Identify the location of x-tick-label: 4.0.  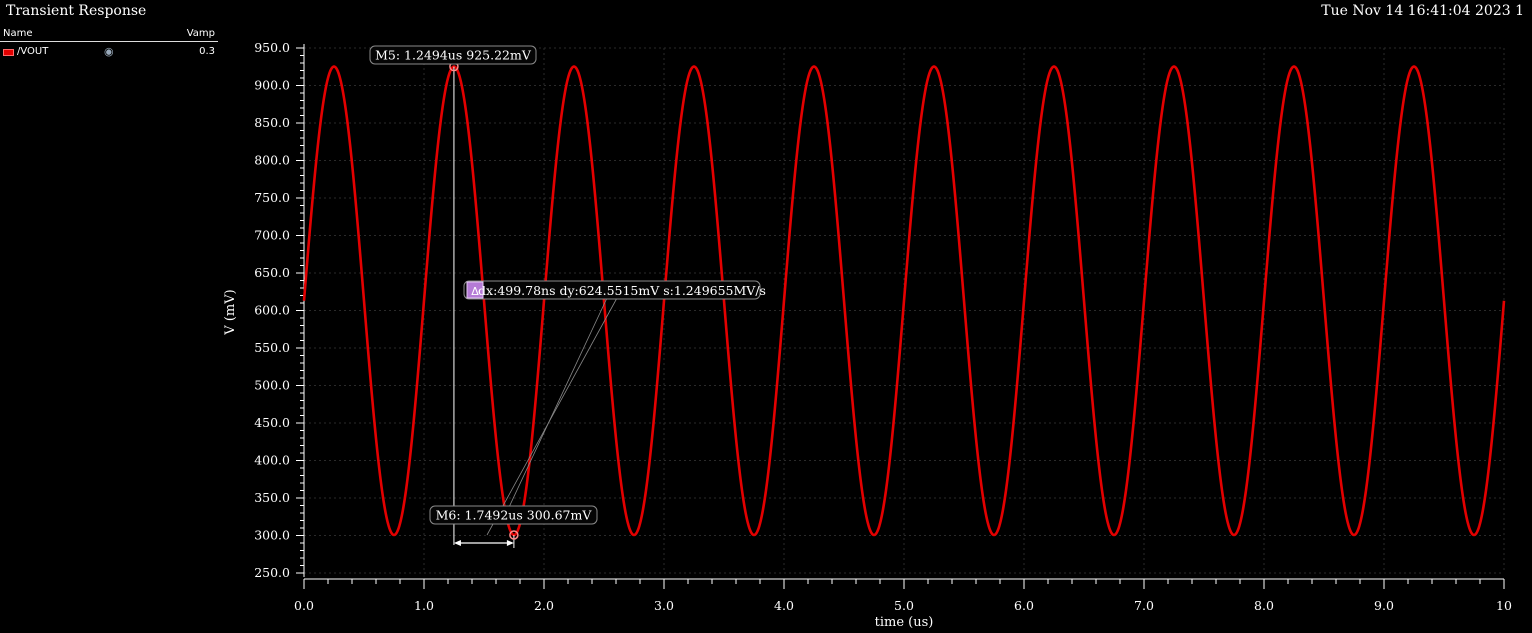
(784, 605).